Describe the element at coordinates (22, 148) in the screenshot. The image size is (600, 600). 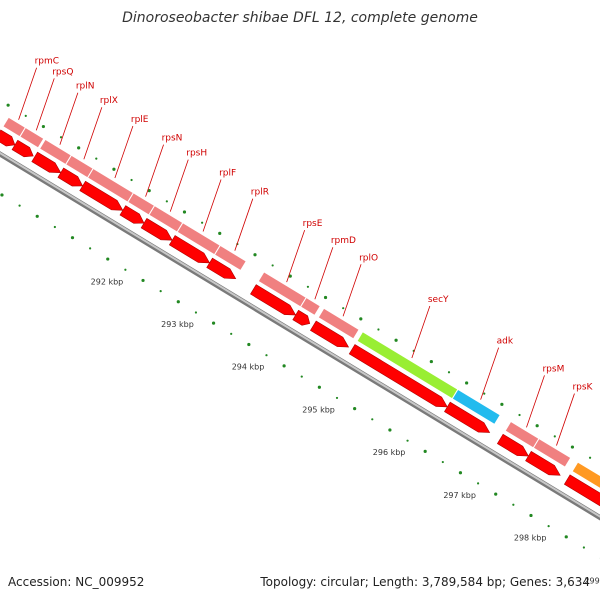
I see `cds-arrow-rpsQ` at that location.